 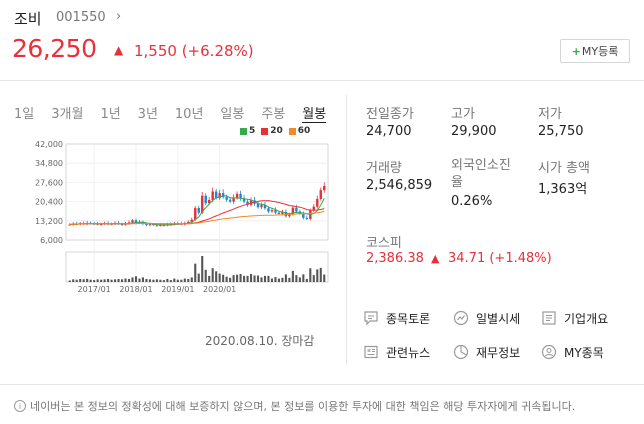 What do you see at coordinates (564, 168) in the screenshot?
I see `market-cap-label: 시가 총액` at bounding box center [564, 168].